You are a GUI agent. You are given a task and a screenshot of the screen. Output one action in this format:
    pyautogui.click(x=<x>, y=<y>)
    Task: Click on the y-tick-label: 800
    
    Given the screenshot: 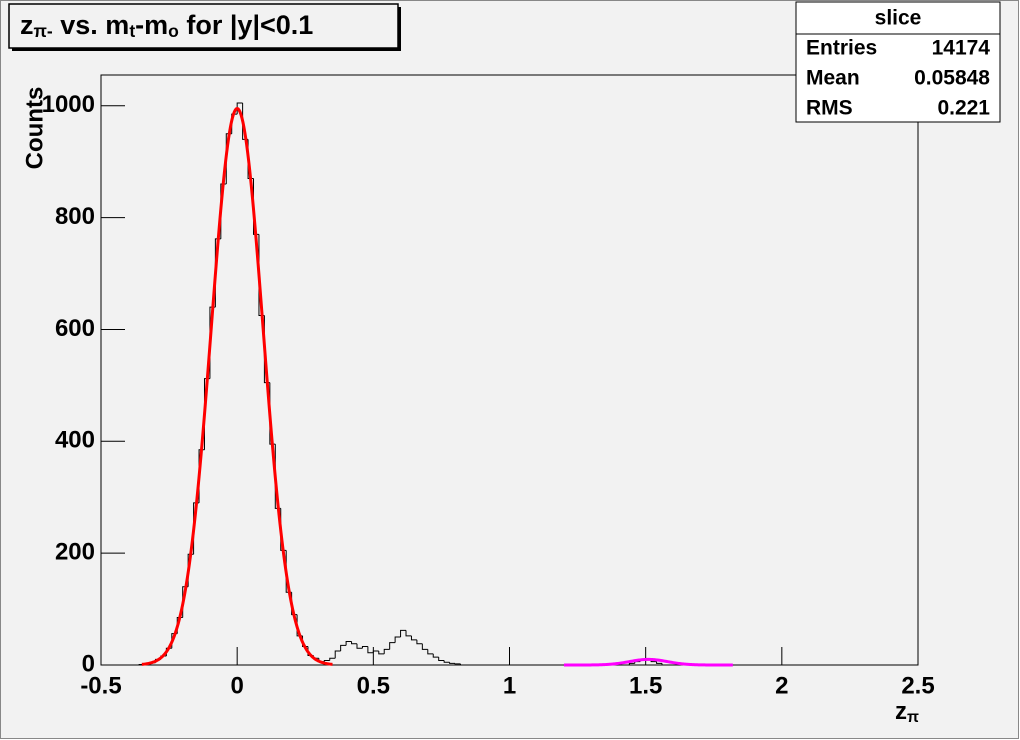 What is the action you would take?
    pyautogui.click(x=75, y=216)
    